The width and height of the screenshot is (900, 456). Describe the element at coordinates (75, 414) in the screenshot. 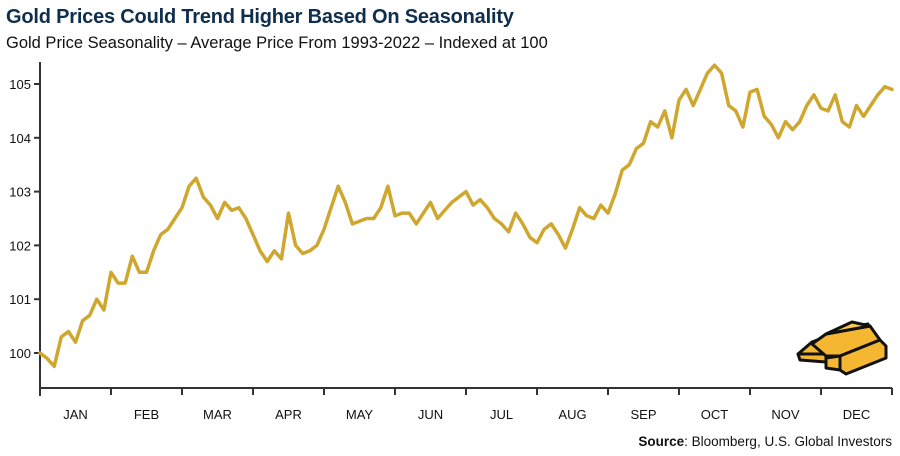

I see `x-tick-label: JAN` at that location.